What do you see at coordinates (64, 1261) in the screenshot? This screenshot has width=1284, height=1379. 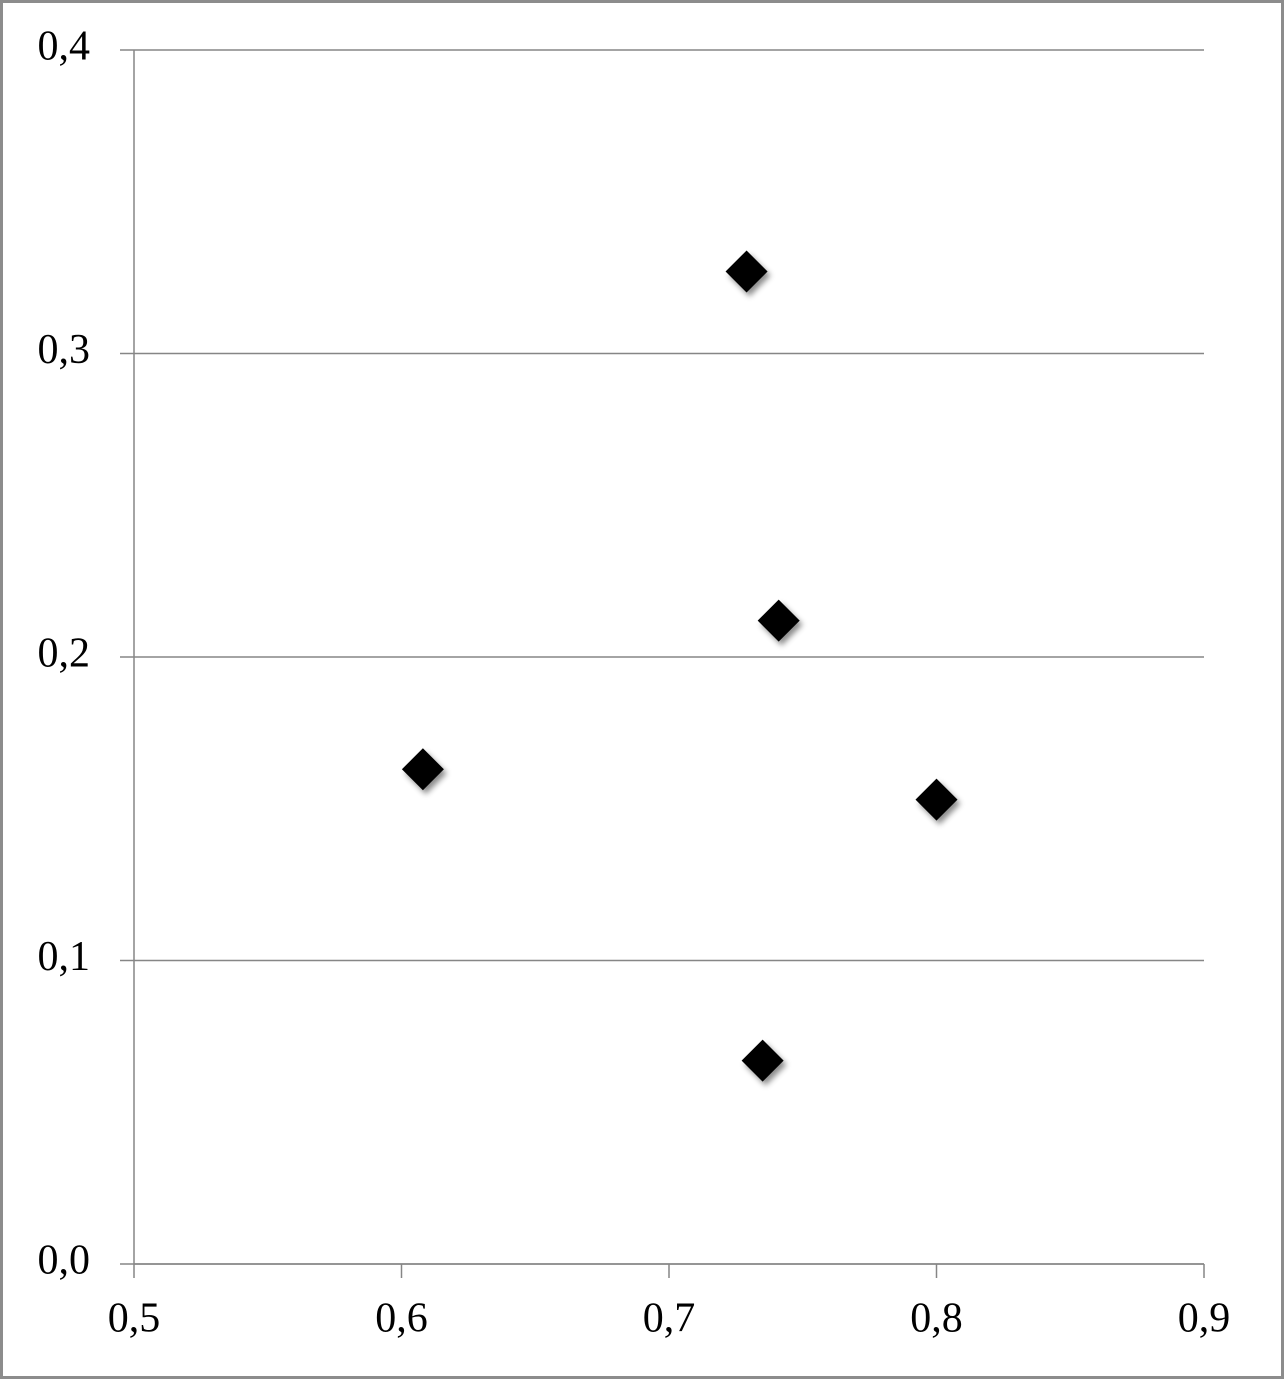 I see `y-tick-label: 0,0` at bounding box center [64, 1261].